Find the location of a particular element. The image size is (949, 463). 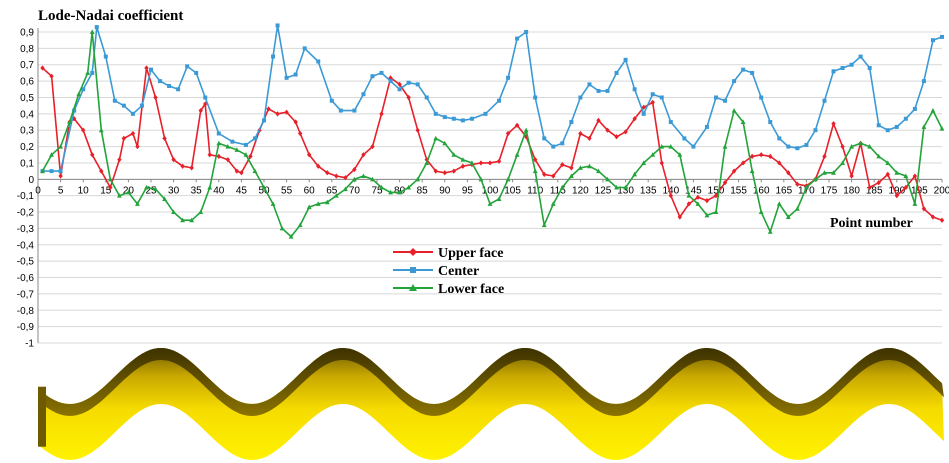

x-tick-label: 25 is located at coordinates (151, 190).